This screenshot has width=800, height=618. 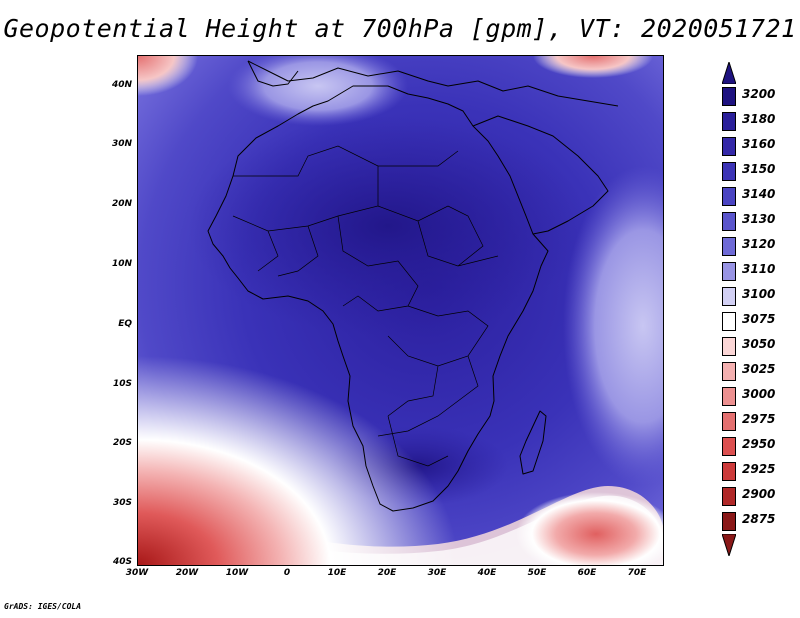 What do you see at coordinates (589, 528) in the screenshot?
I see `southeast-low` at bounding box center [589, 528].